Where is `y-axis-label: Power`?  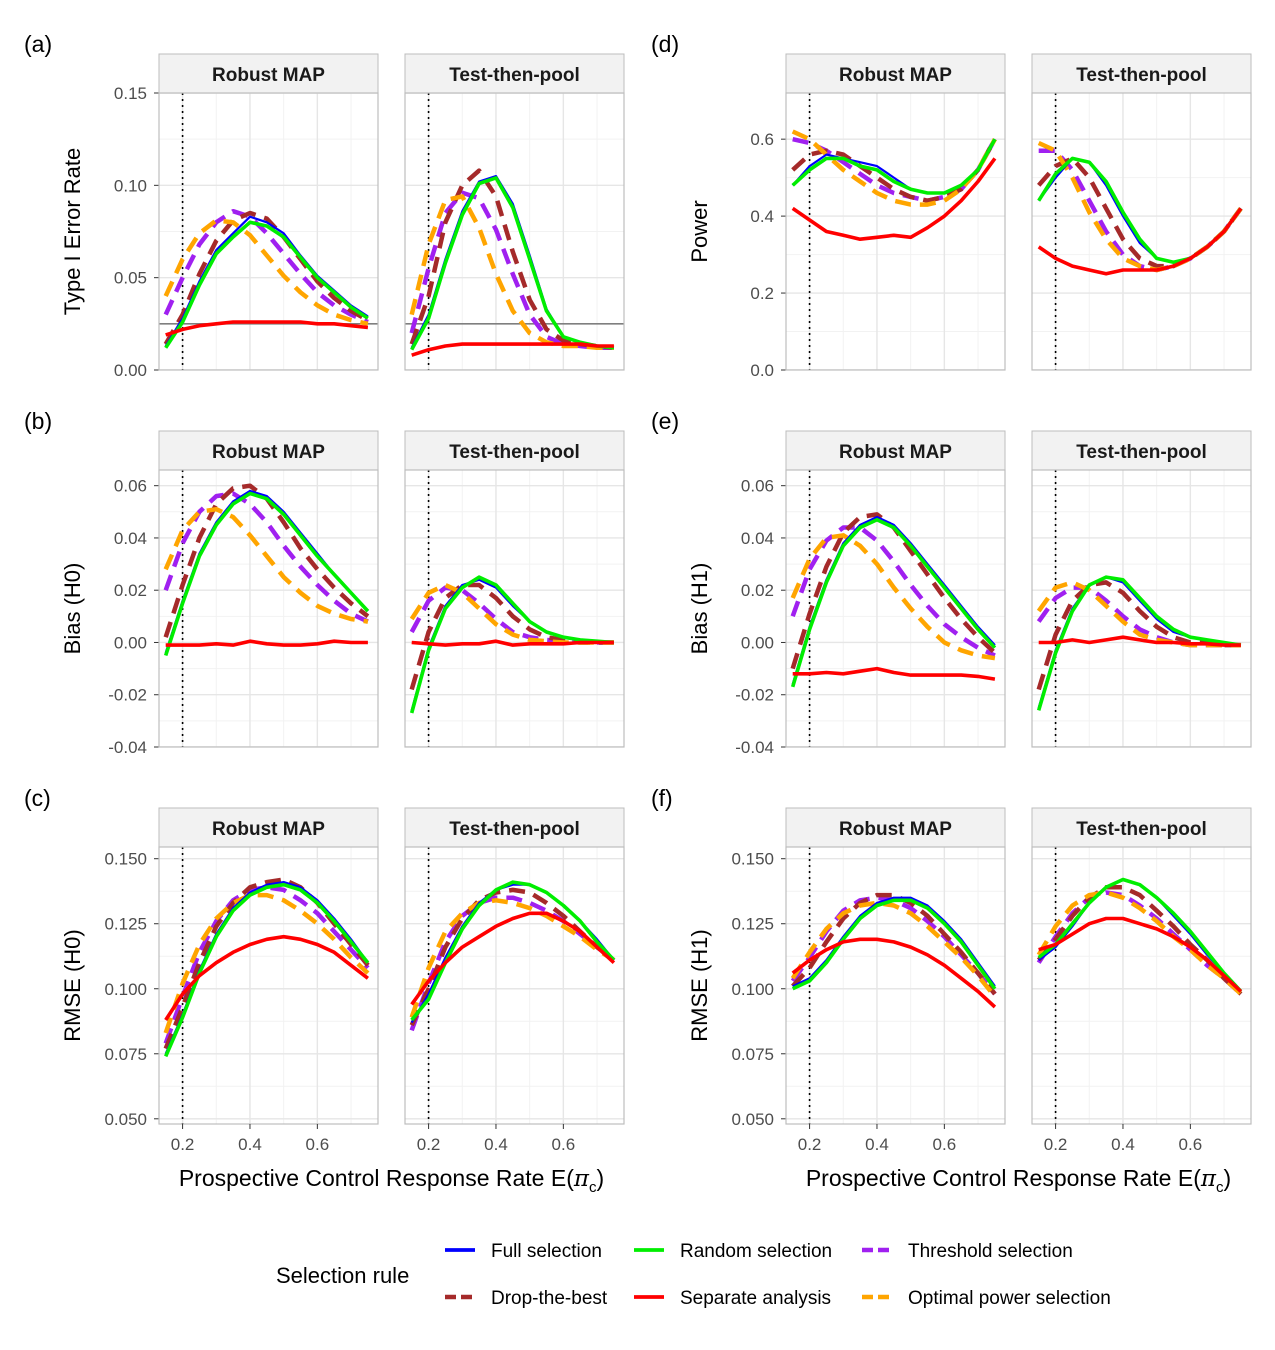
y-axis-label: Power is located at coordinates (699, 231).